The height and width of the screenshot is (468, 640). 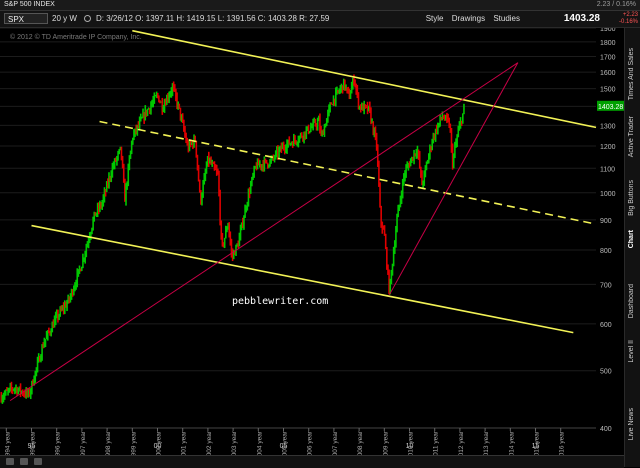 What do you see at coordinates (312, 461) in the screenshot?
I see `bottom-toolbar` at bounding box center [312, 461].